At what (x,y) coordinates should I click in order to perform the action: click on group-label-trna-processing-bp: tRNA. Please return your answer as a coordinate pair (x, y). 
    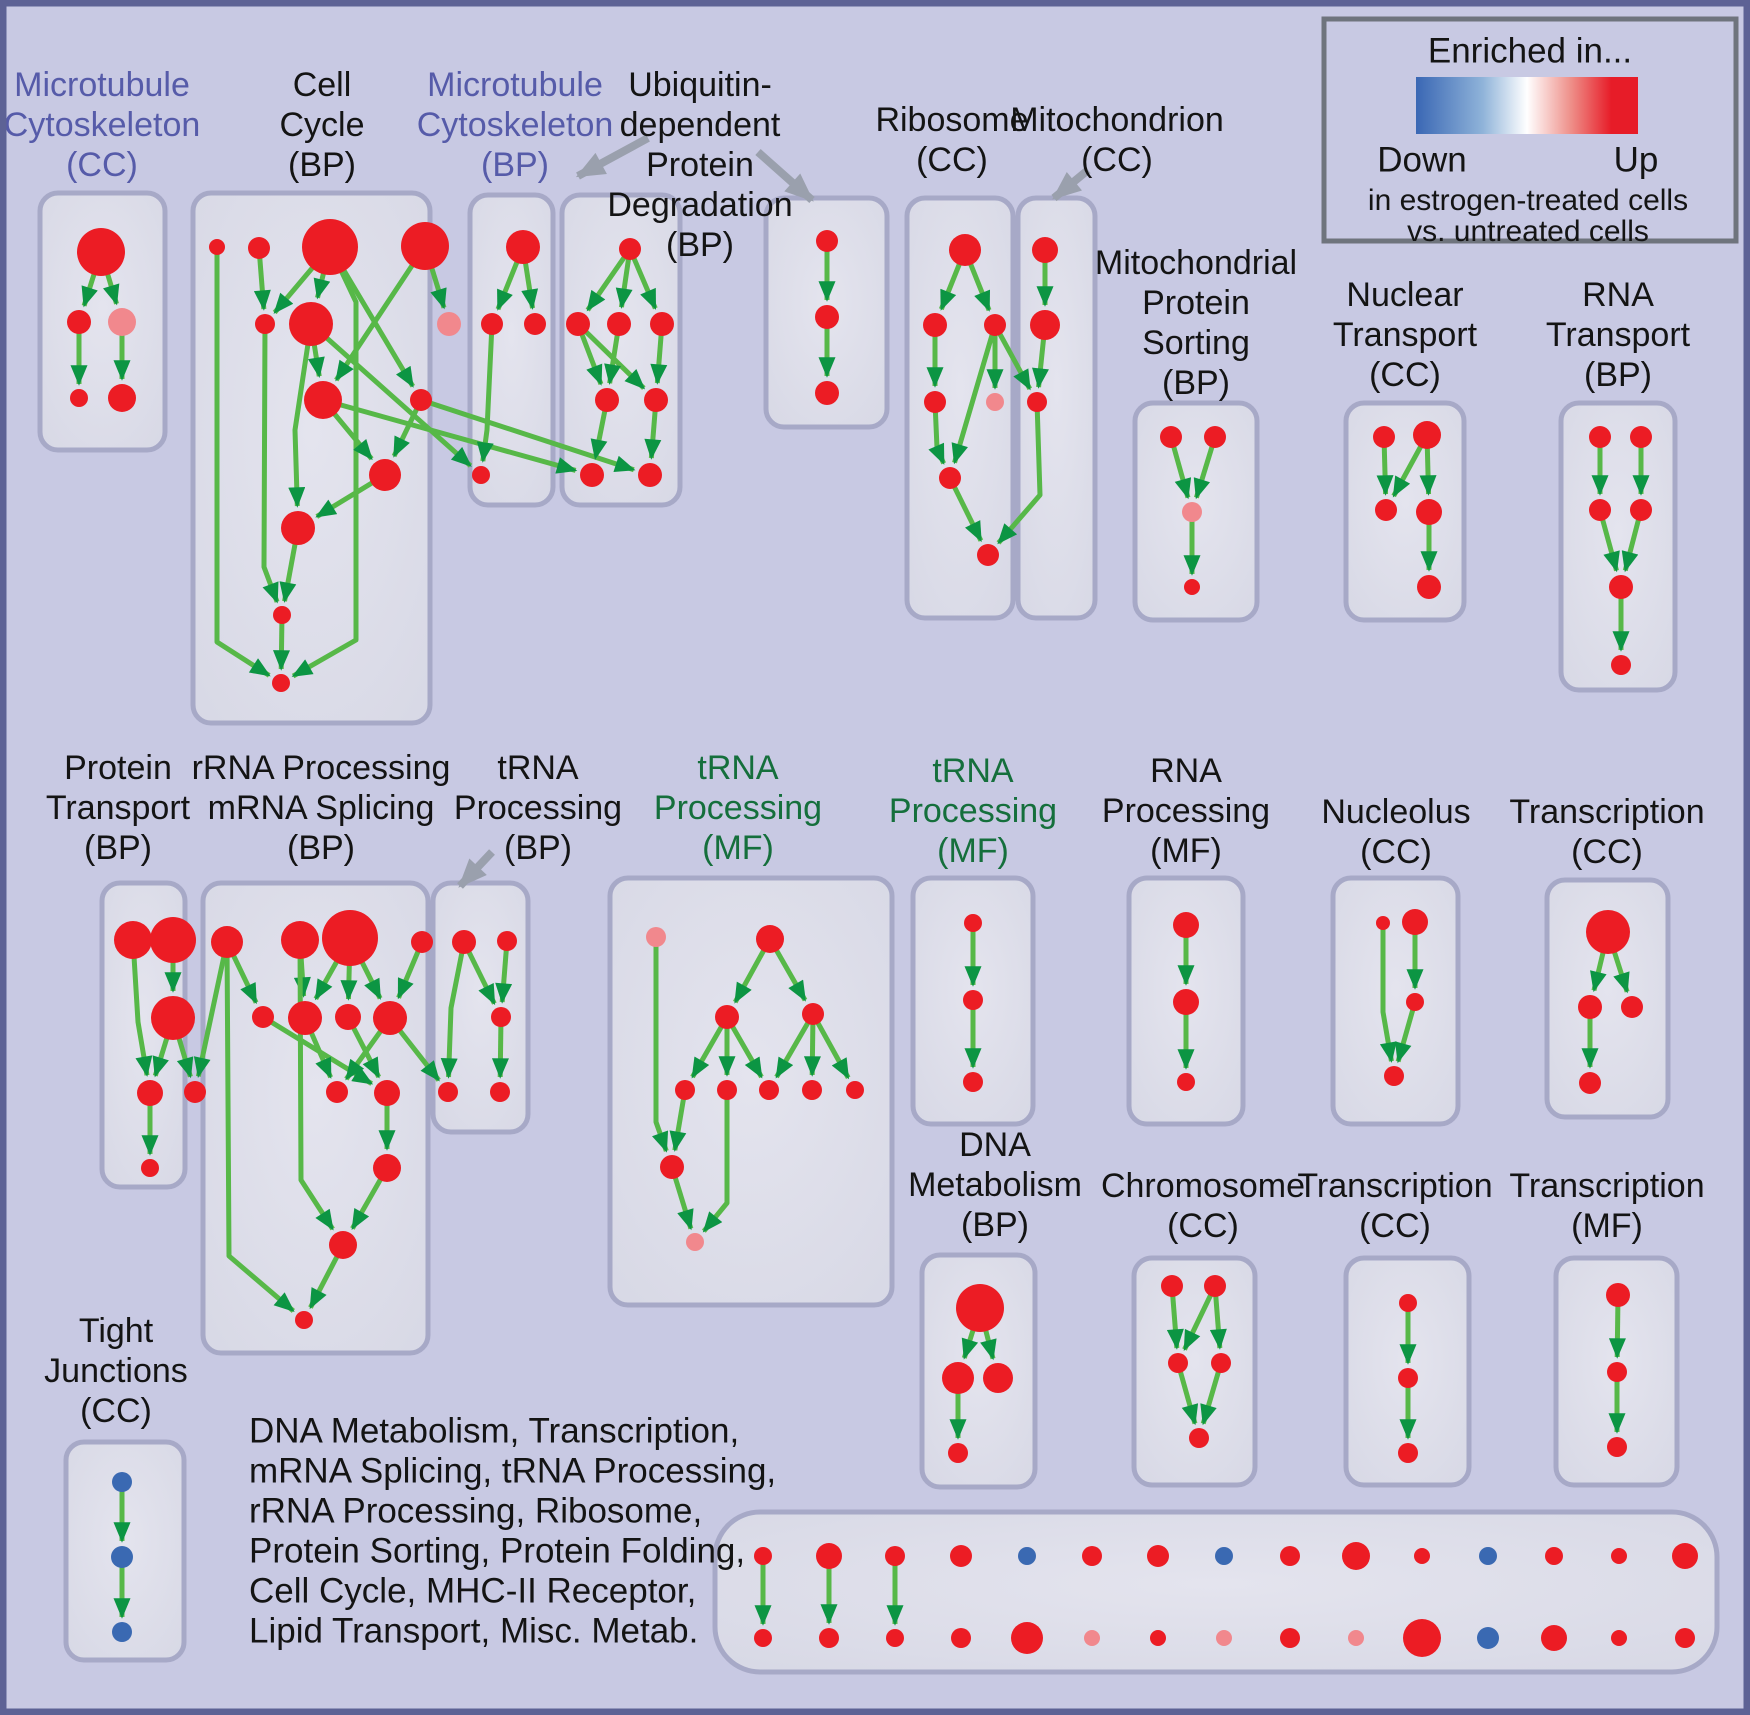
    Looking at the image, I should click on (538, 768).